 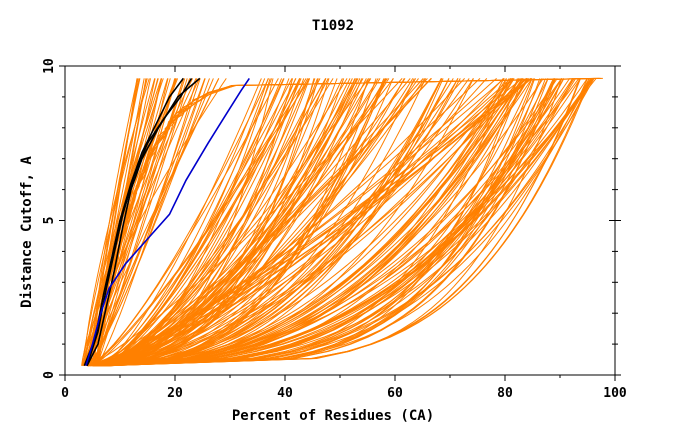 I want to click on x-tick-label: 100, so click(x=615, y=393).